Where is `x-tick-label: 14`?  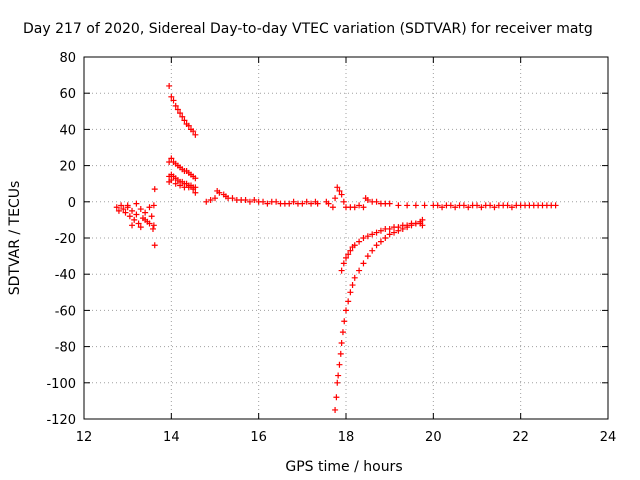
x-tick-label: 14 is located at coordinates (171, 437).